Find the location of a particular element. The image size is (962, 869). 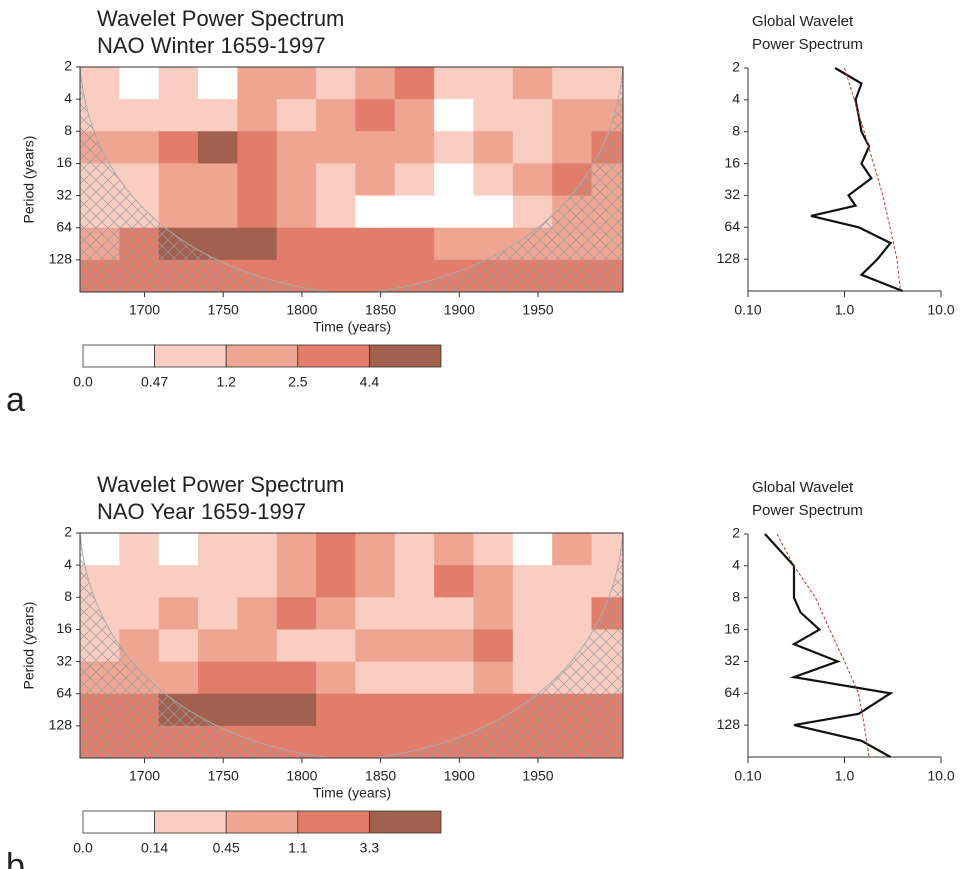

colorbar-label: 0.0 is located at coordinates (83, 382).